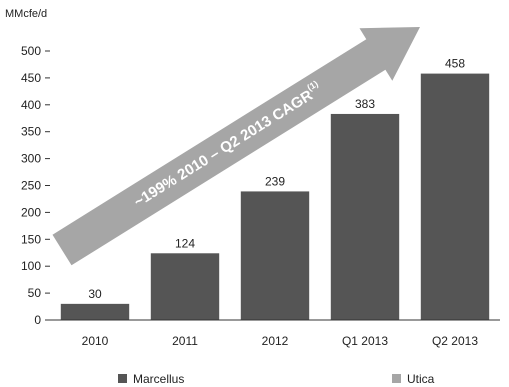 The width and height of the screenshot is (509, 387). Describe the element at coordinates (26, 14) in the screenshot. I see `y-axis-title: MMcfe/d` at that location.